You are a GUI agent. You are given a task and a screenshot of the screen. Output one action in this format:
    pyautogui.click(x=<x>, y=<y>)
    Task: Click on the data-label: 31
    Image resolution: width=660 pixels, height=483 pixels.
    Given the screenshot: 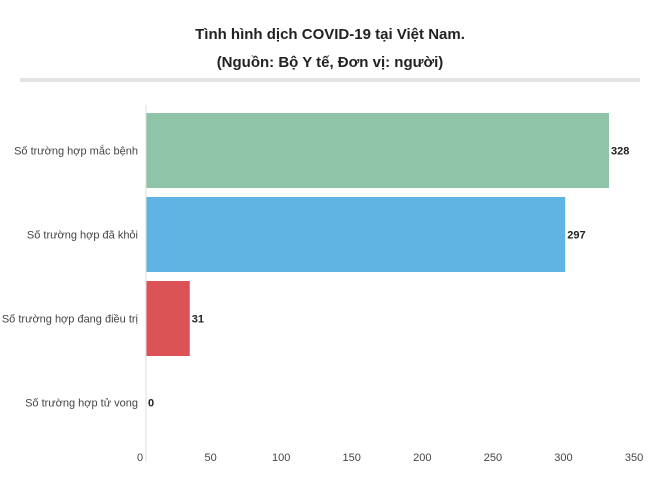 What is the action you would take?
    pyautogui.click(x=198, y=320)
    